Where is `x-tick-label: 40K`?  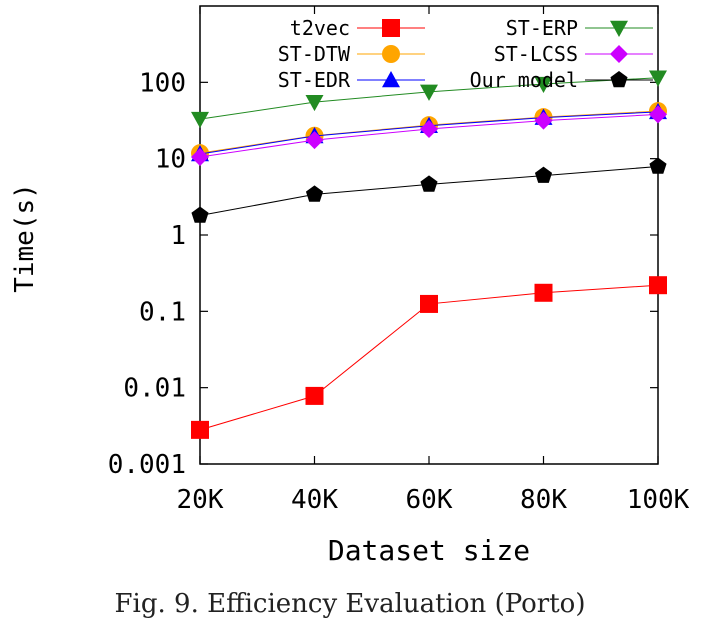
x-tick-label: 40K is located at coordinates (314, 500).